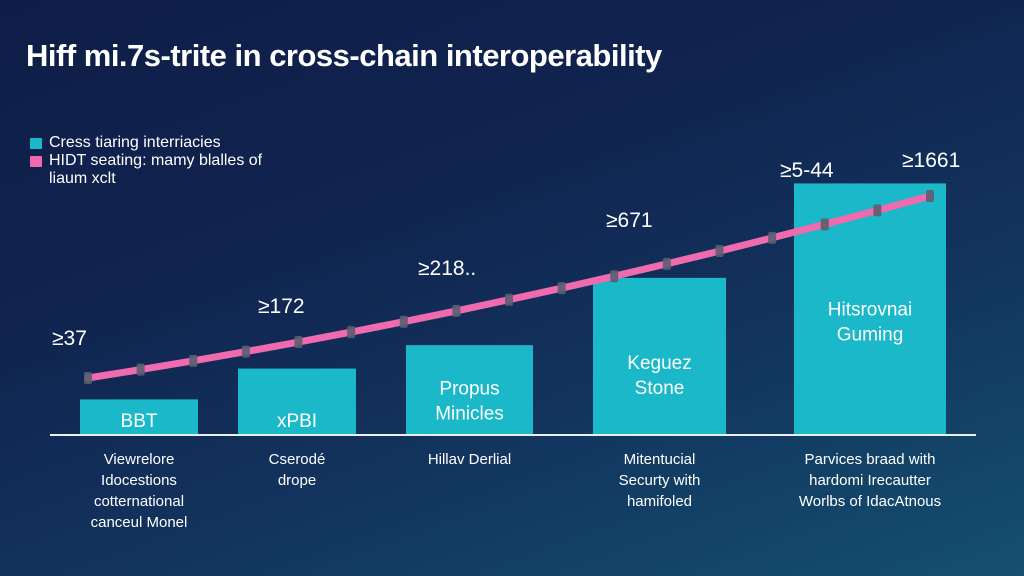 The image size is (1024, 576). What do you see at coordinates (139, 459) in the screenshot?
I see `category-label-0-0: Viewrelore` at bounding box center [139, 459].